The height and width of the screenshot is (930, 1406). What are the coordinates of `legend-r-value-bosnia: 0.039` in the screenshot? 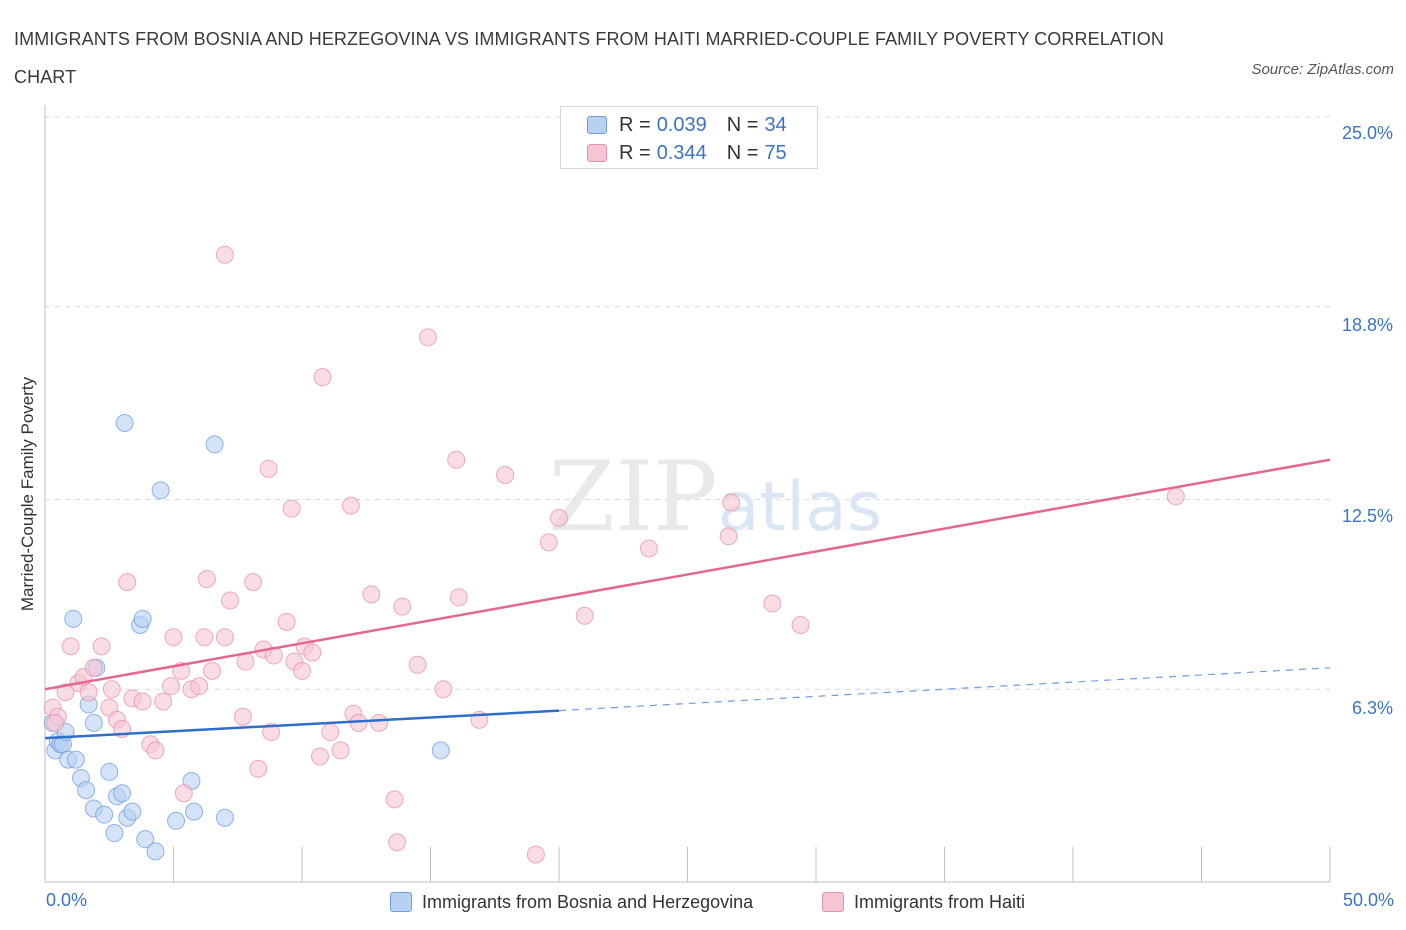 It's located at (681, 124).